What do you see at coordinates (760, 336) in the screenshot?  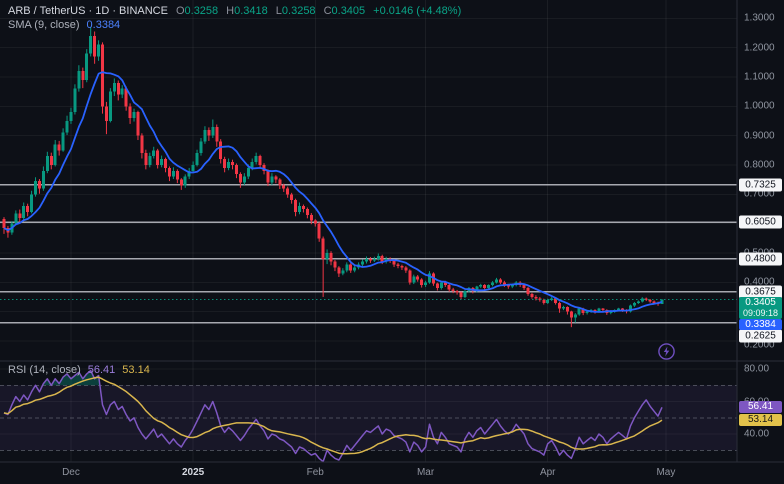 I see `price-level-label: 0.2625` at bounding box center [760, 336].